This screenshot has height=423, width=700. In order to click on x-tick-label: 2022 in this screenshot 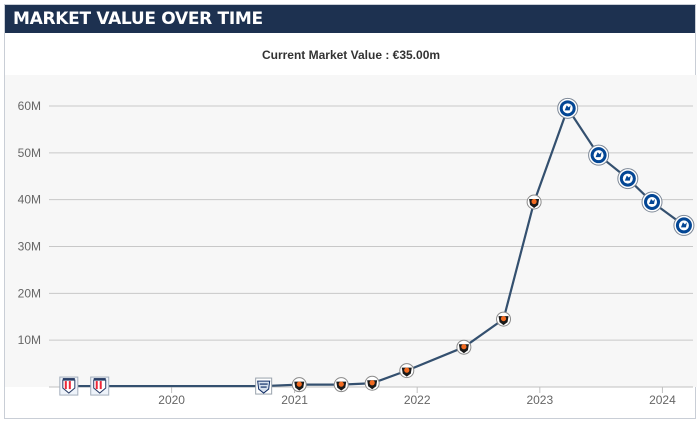, I will do `click(417, 400)`.